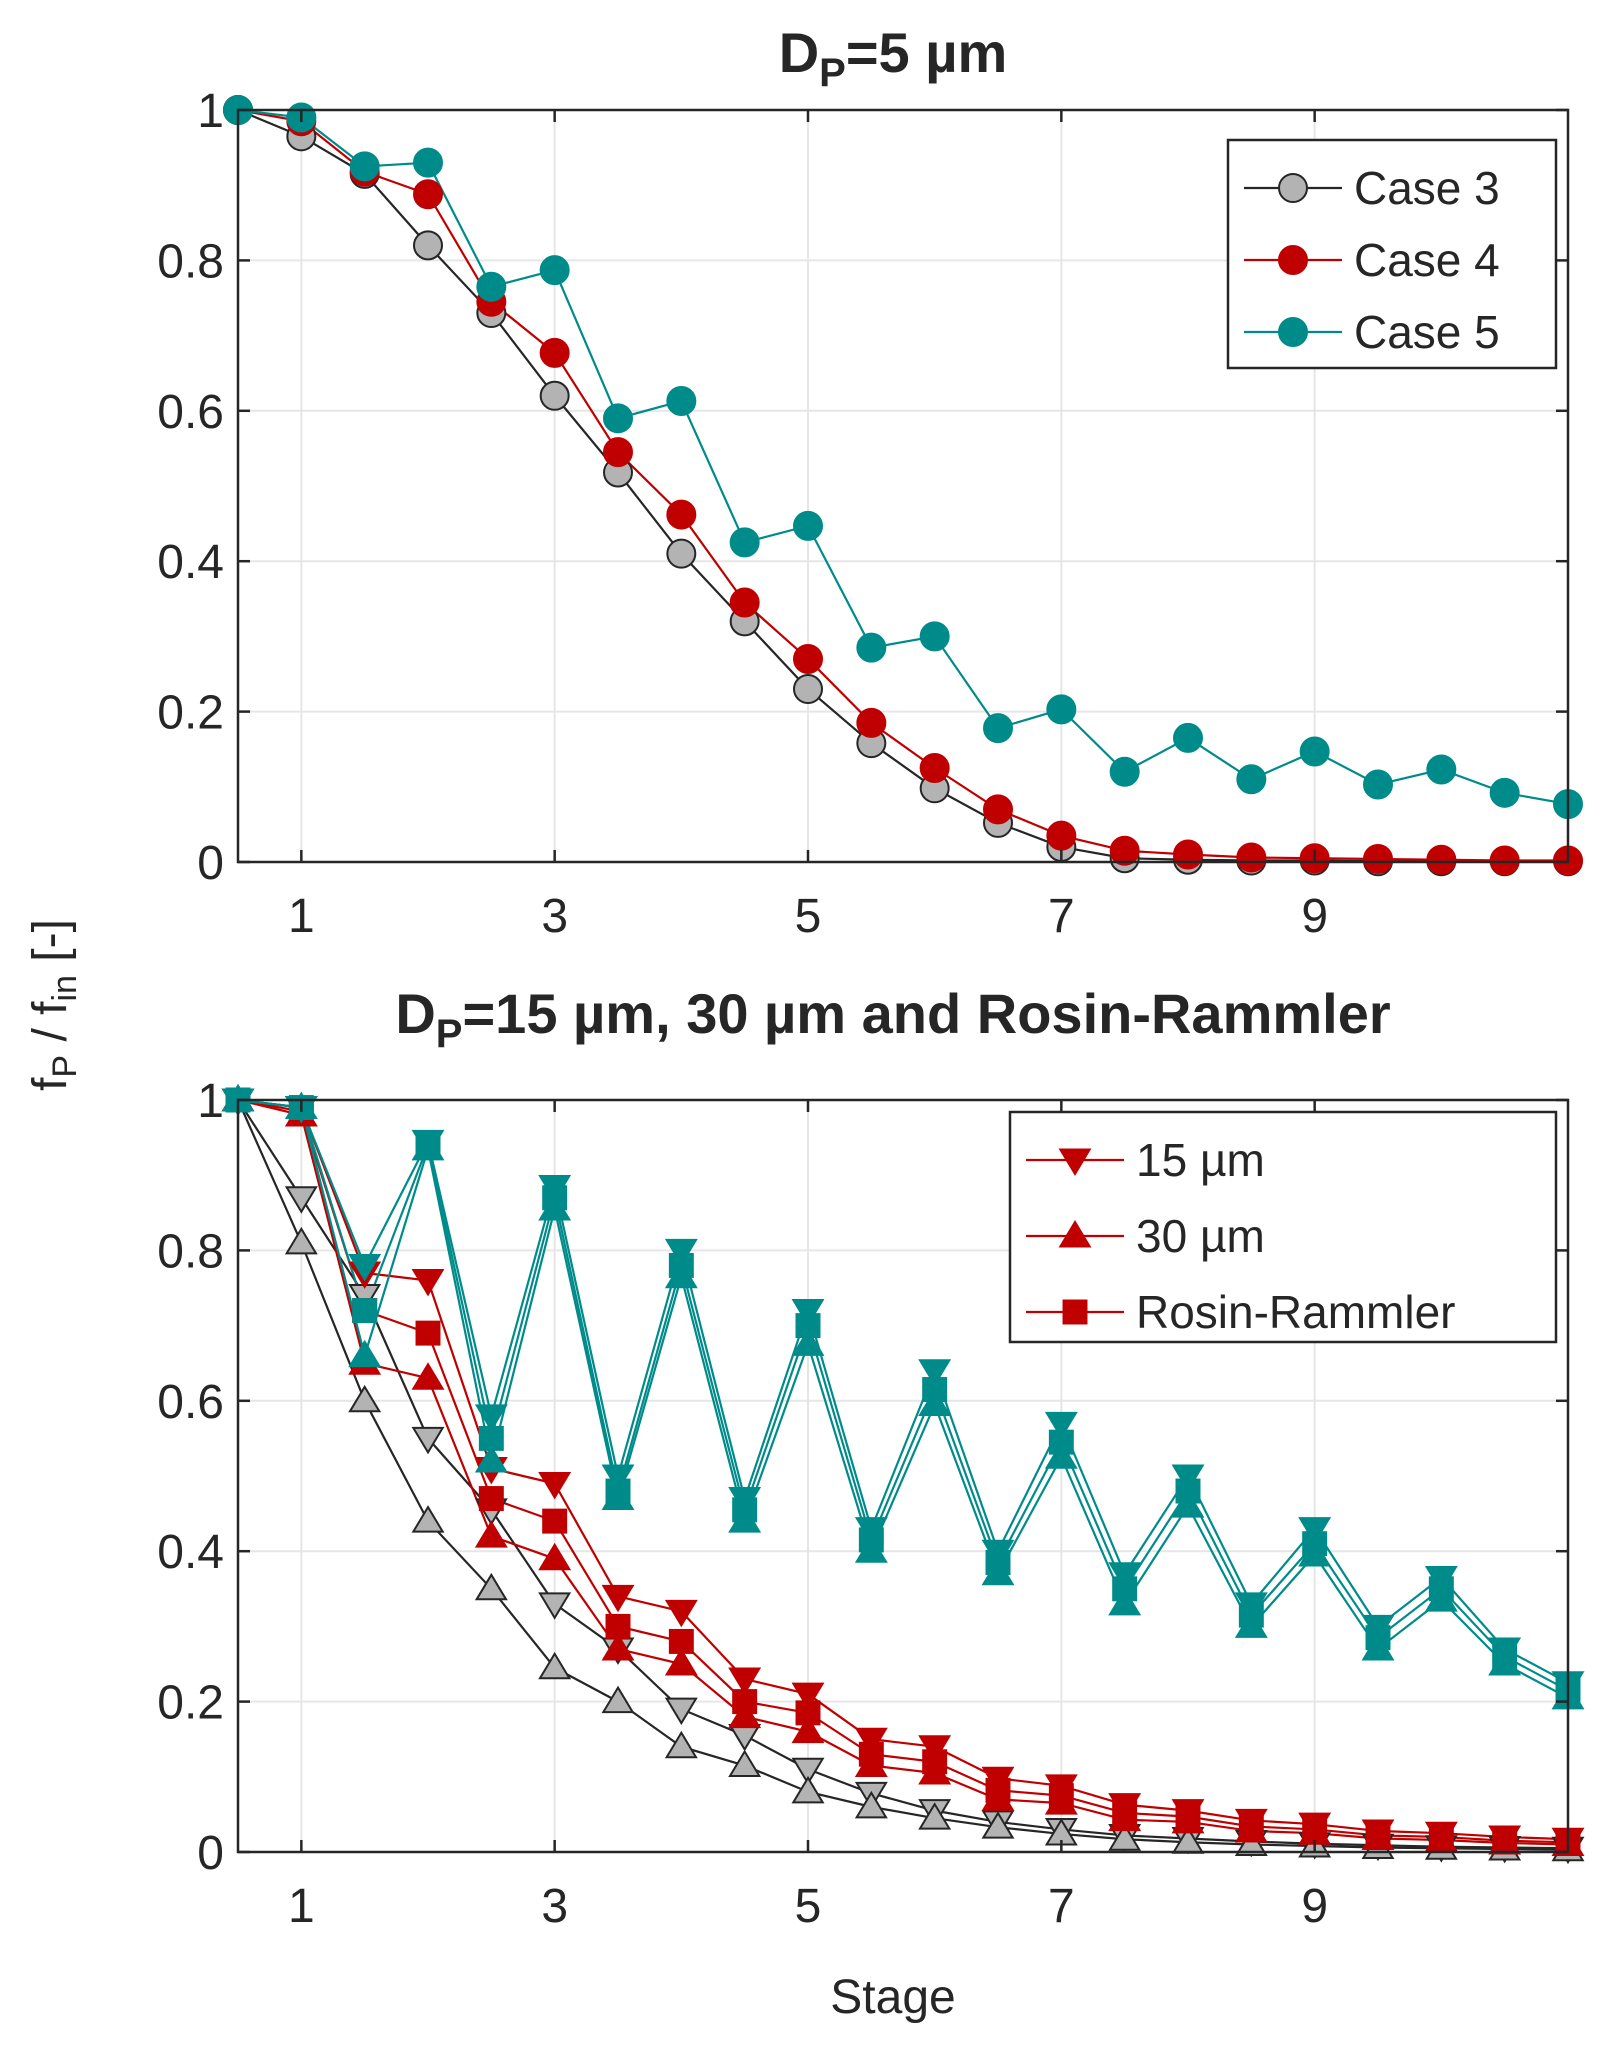 This screenshot has width=1597, height=2059. What do you see at coordinates (190, 713) in the screenshot?
I see `y-tick-label: 0.2` at bounding box center [190, 713].